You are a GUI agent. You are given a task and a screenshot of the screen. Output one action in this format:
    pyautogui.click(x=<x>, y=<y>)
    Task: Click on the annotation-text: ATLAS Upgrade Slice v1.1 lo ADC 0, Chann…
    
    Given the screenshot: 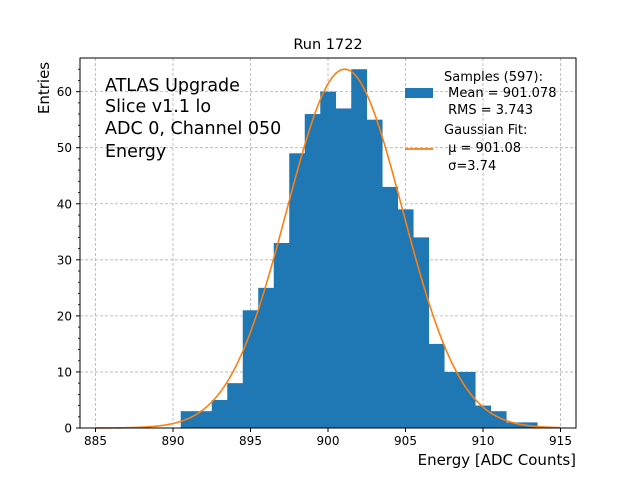 What is the action you would take?
    pyautogui.click(x=193, y=119)
    